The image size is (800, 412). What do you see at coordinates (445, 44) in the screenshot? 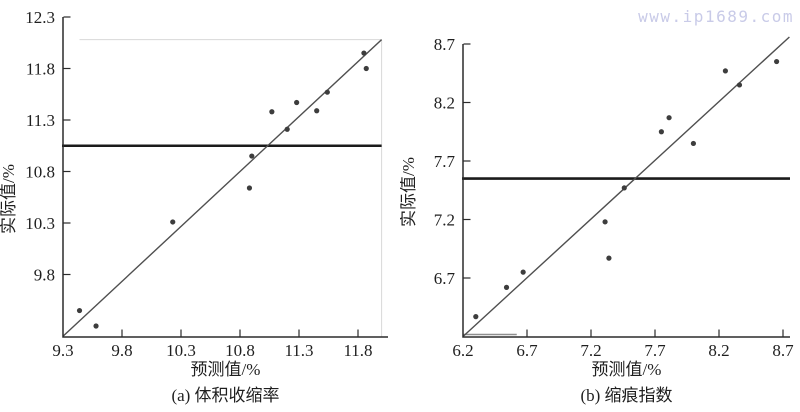
I see `y-tick-label: 8.7` at bounding box center [445, 44].